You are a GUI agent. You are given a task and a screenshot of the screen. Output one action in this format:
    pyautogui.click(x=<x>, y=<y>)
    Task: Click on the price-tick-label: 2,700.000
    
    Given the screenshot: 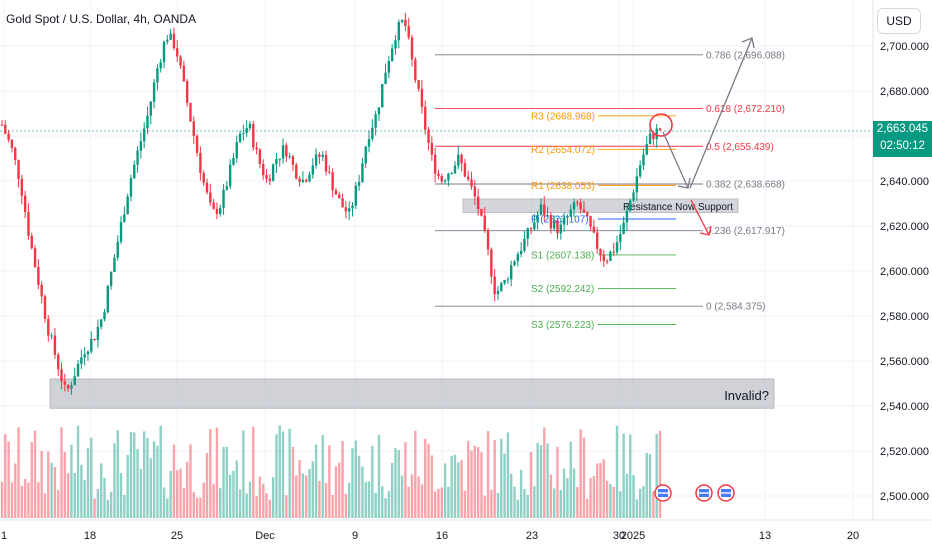 What is the action you would take?
    pyautogui.click(x=904, y=47)
    